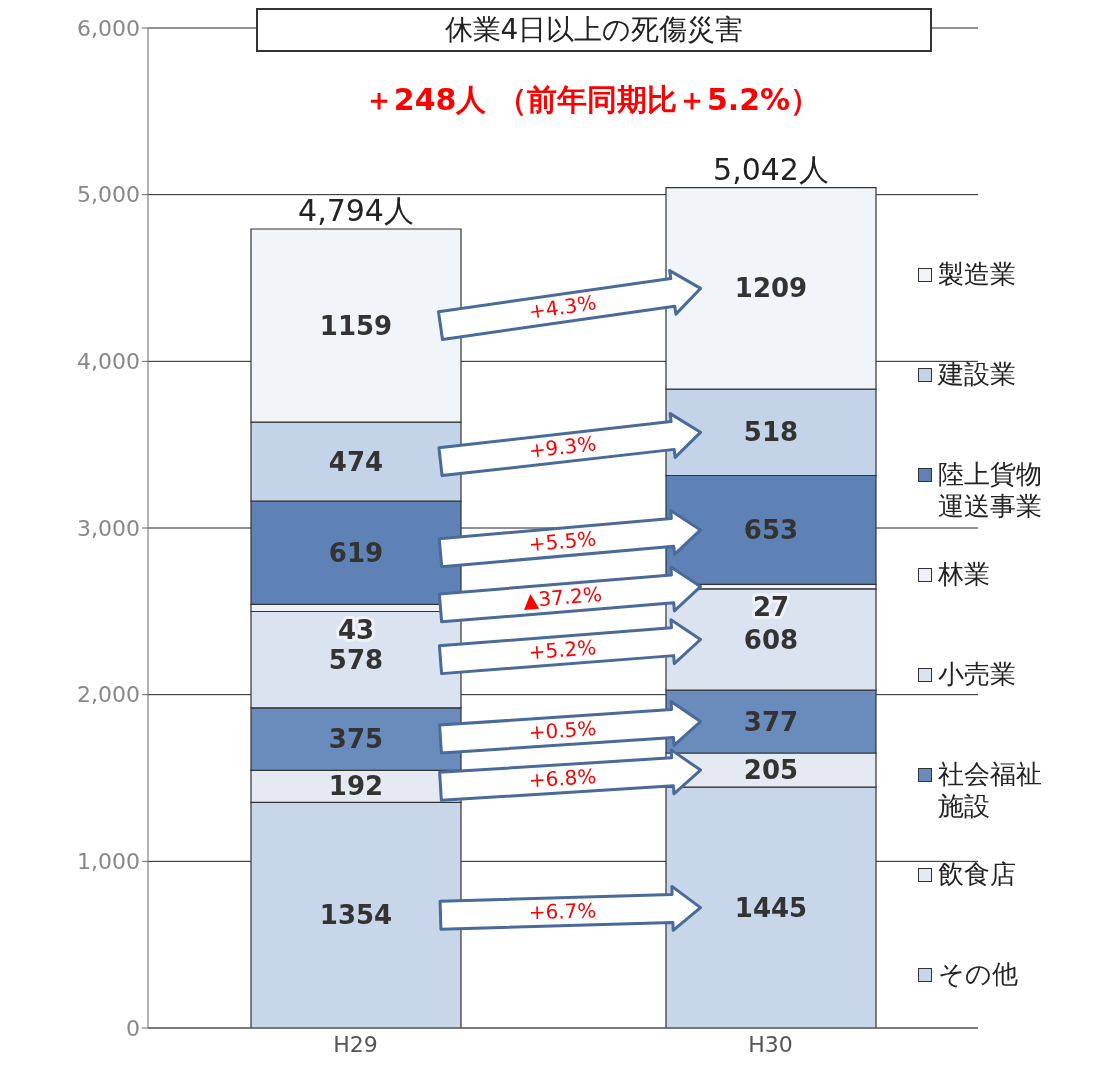 The width and height of the screenshot is (1095, 1082). I want to click on data-label: 27, so click(771, 606).